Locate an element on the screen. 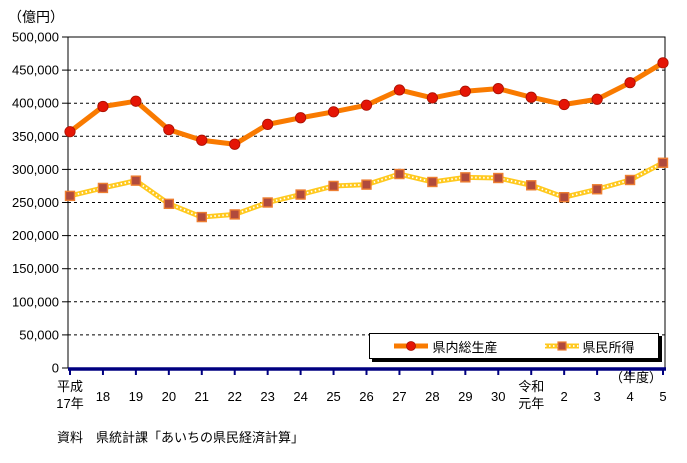  y-axis-tick-label: 250,000 is located at coordinates (35, 202).